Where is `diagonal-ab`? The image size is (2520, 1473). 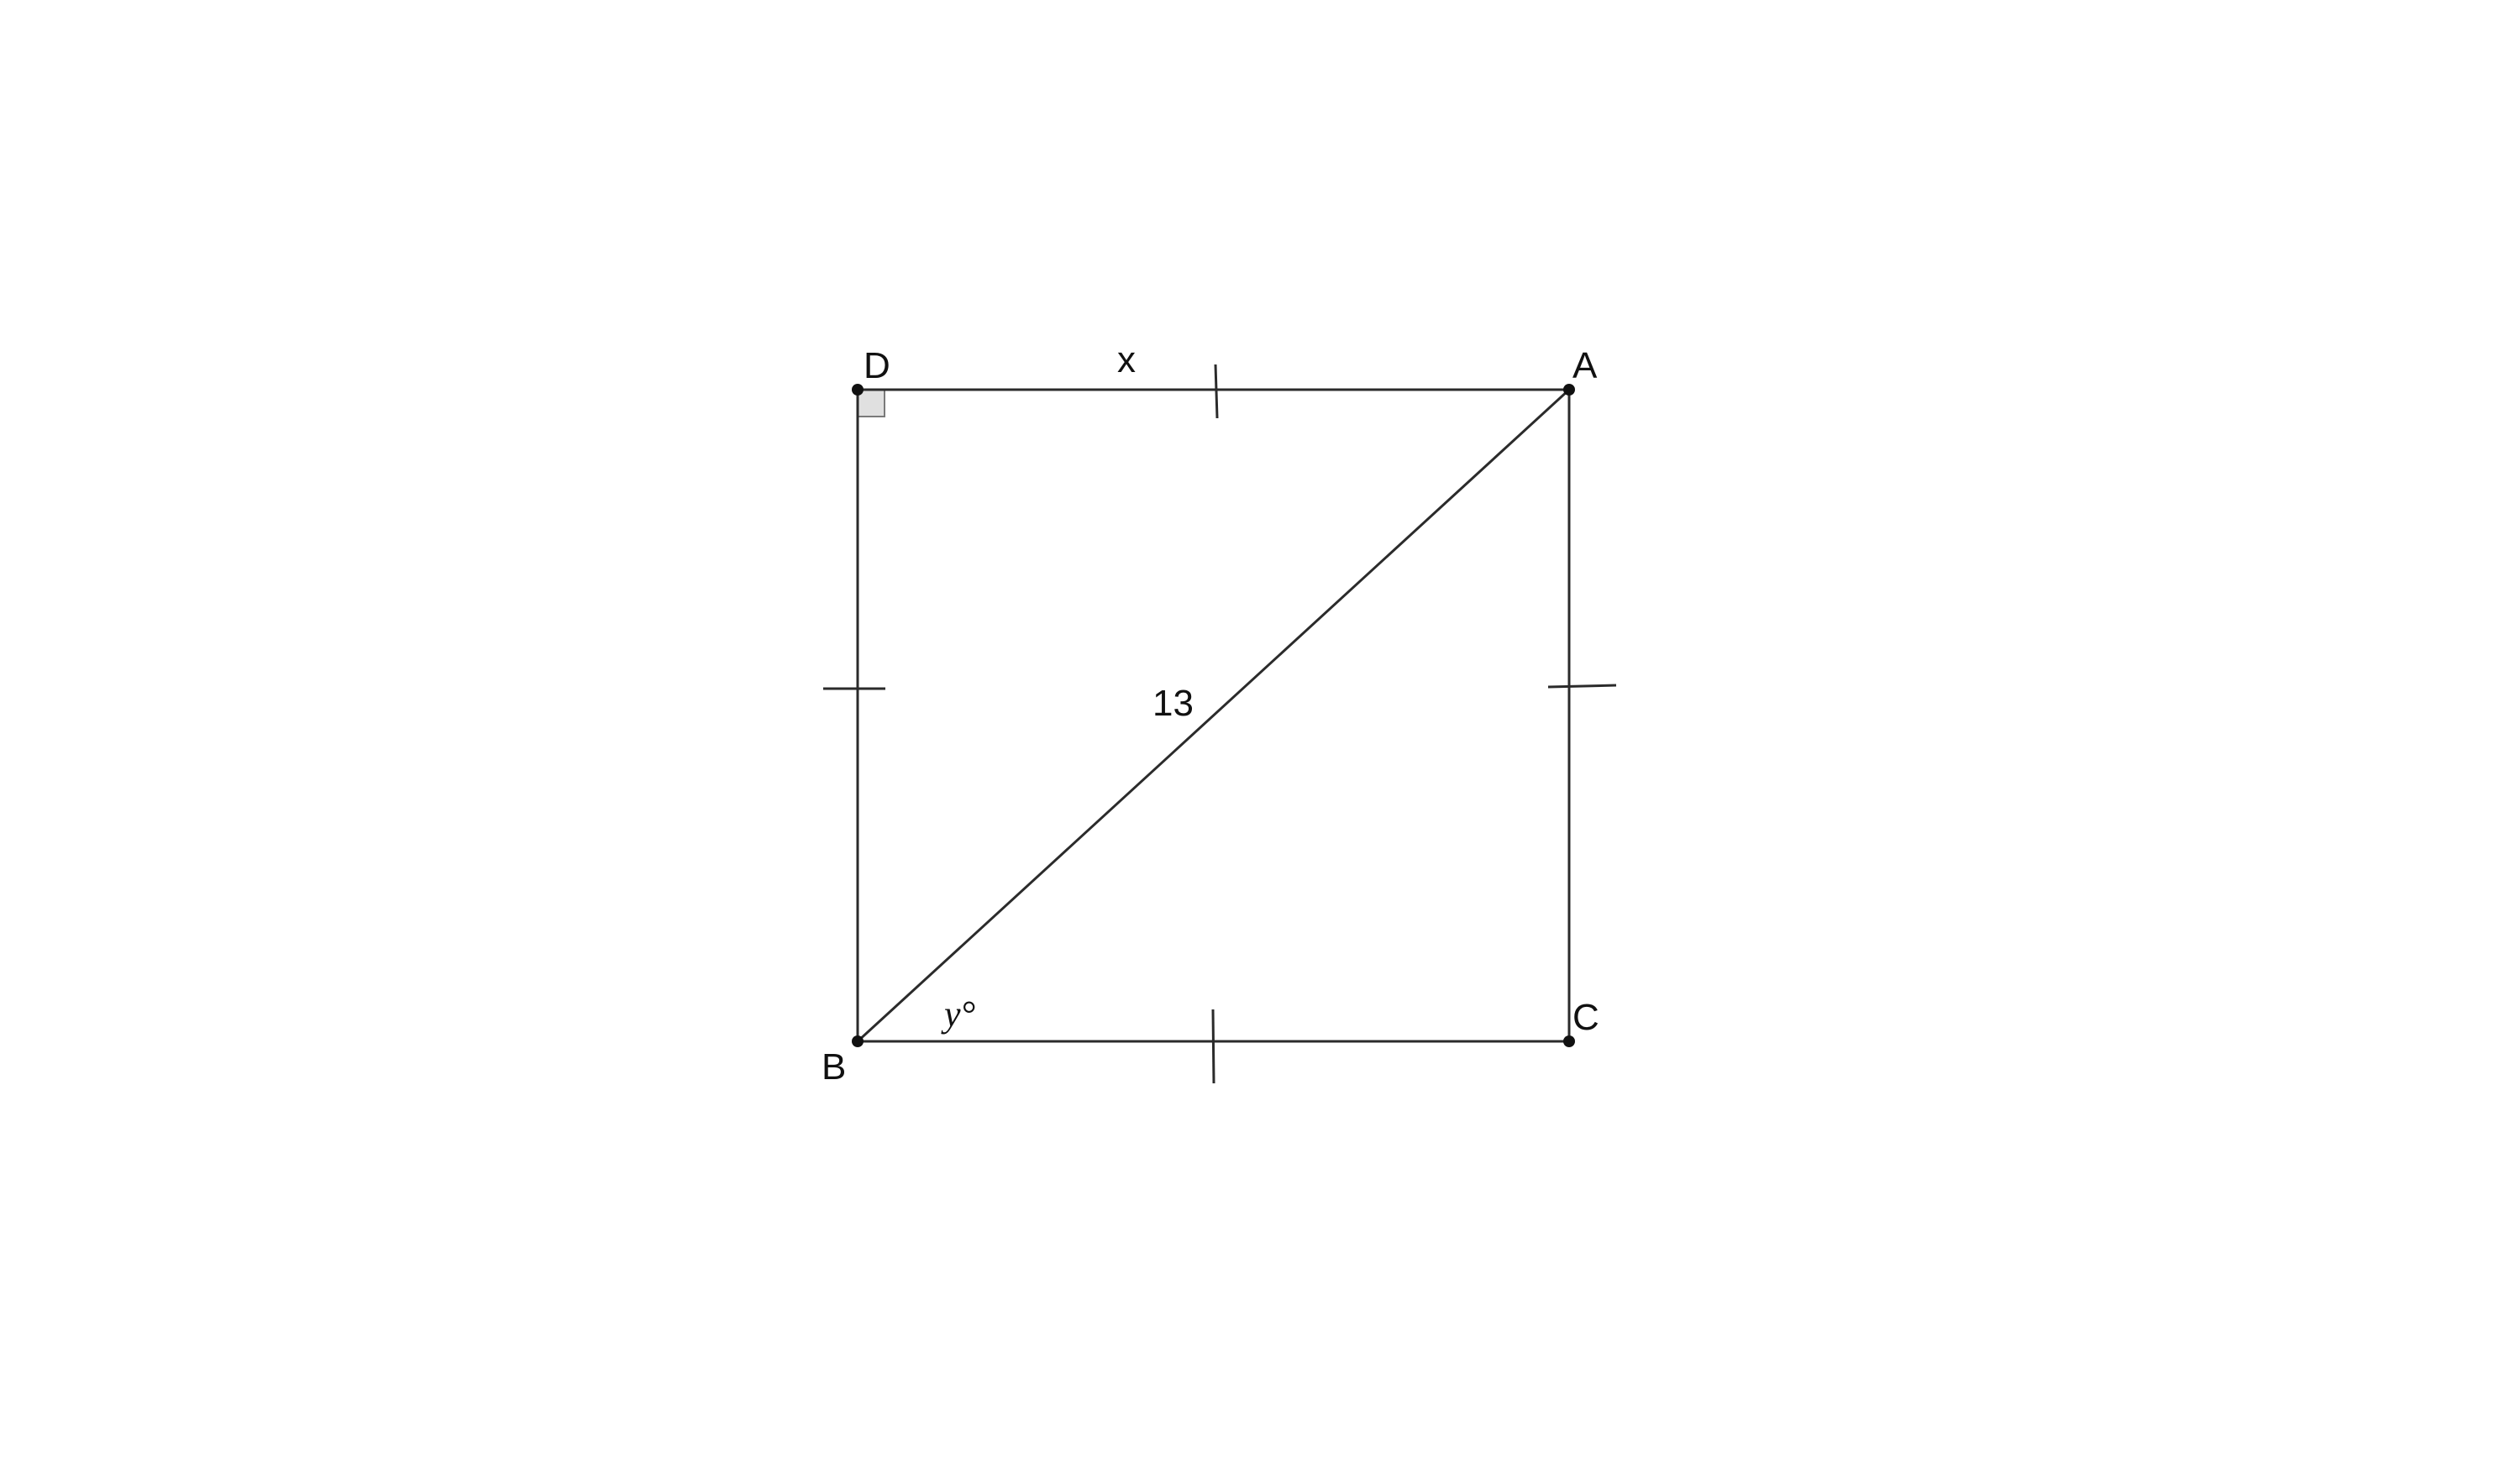
diagonal-ab is located at coordinates (1213, 715).